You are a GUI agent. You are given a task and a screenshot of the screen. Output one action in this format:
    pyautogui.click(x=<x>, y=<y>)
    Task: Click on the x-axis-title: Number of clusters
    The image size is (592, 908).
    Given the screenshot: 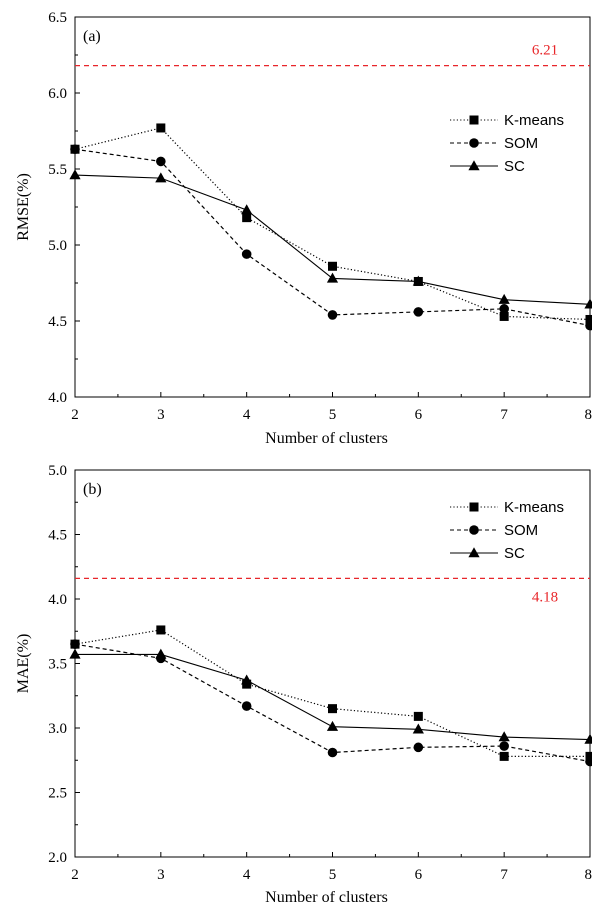 What is the action you would take?
    pyautogui.click(x=326, y=438)
    